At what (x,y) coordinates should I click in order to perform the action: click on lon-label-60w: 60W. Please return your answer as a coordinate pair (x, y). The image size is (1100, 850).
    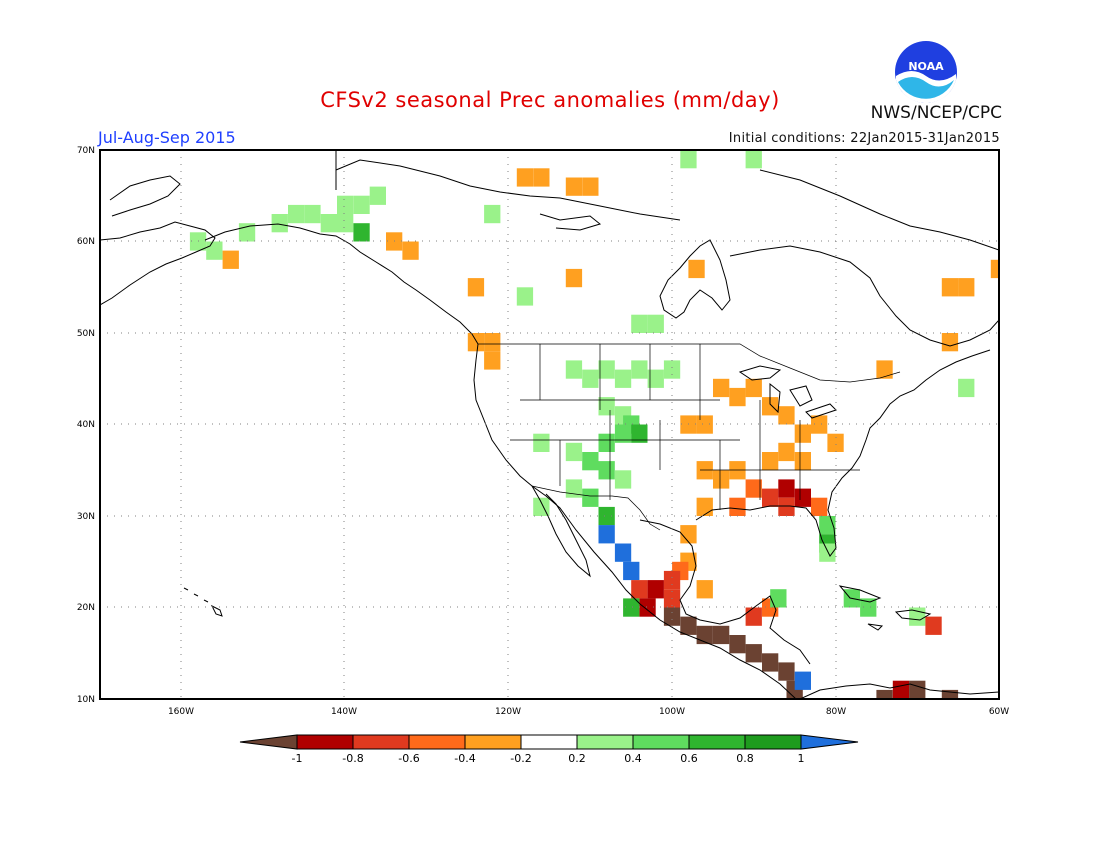
    Looking at the image, I should click on (999, 712).